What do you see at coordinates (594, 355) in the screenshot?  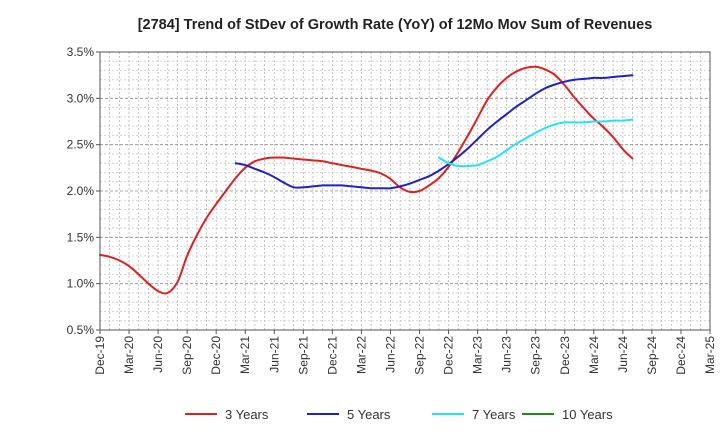 I see `x-tick-label: Mar-24` at bounding box center [594, 355].